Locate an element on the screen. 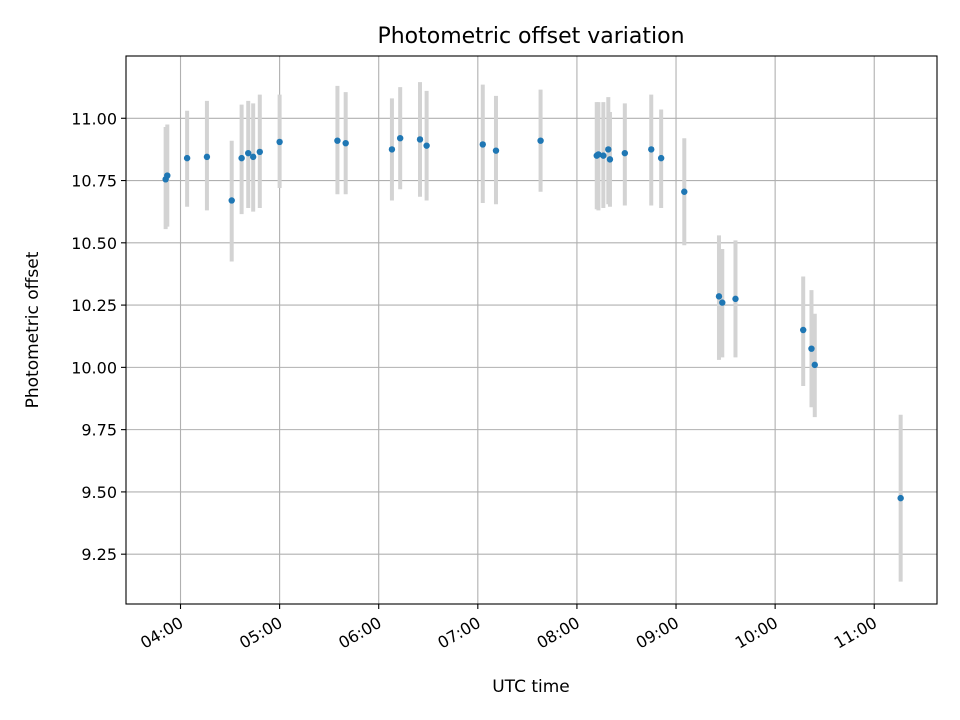 Image resolution: width=960 pixels, height=720 pixels. y-tick-label: 9.75 is located at coordinates (99, 430).